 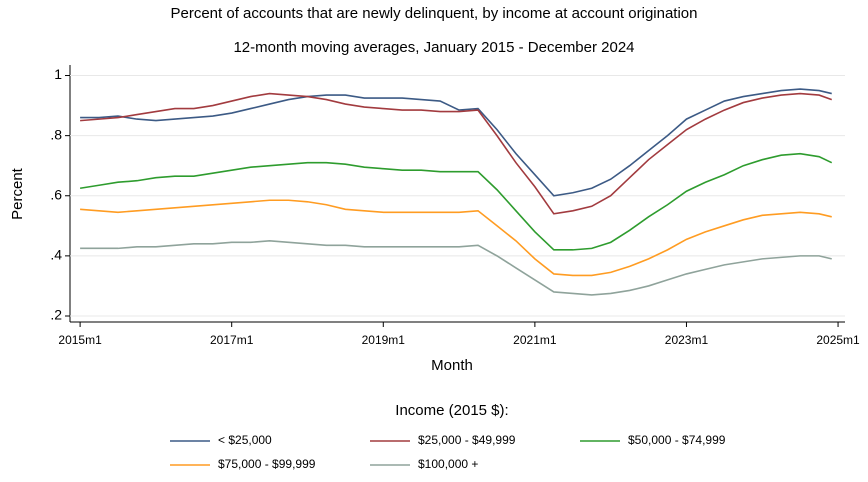 What do you see at coordinates (56, 194) in the screenshot?
I see `y-tick-label: .6` at bounding box center [56, 194].